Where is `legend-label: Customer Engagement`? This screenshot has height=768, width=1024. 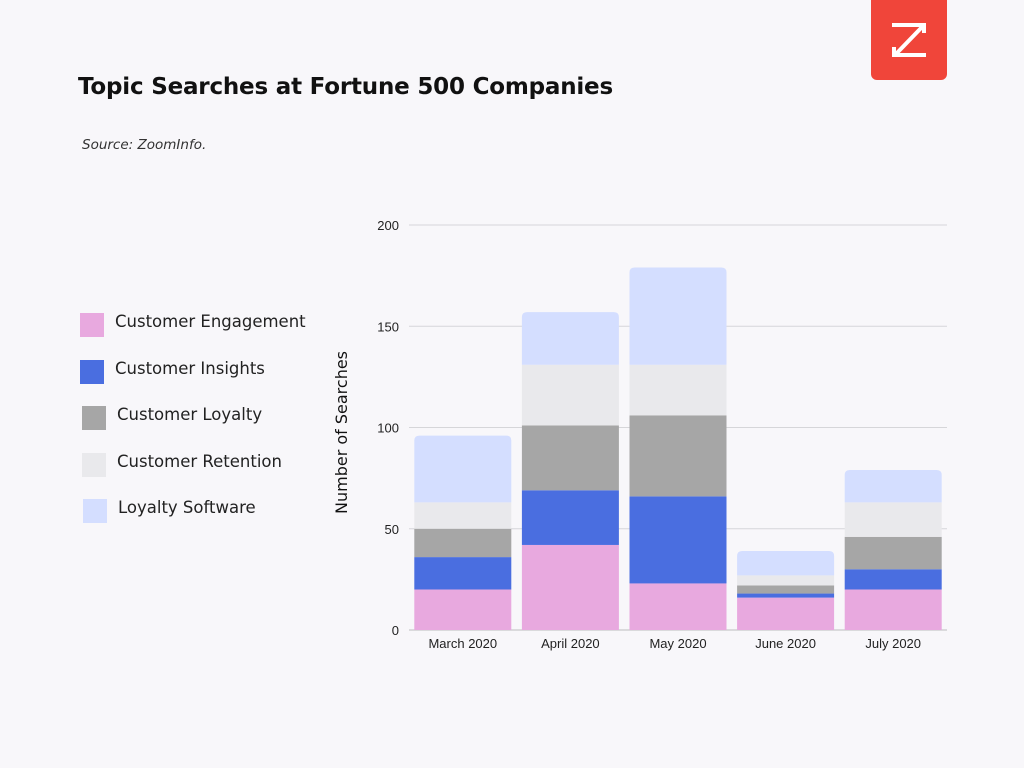 legend-label: Customer Engagement is located at coordinates (210, 321).